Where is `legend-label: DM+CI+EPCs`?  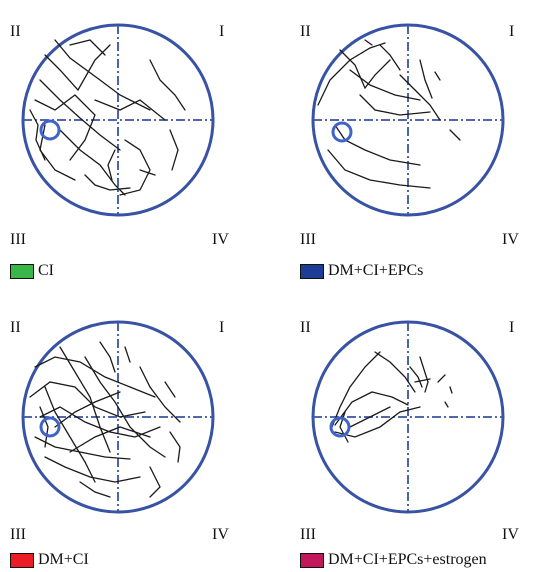 legend-label: DM+CI+EPCs is located at coordinates (376, 270).